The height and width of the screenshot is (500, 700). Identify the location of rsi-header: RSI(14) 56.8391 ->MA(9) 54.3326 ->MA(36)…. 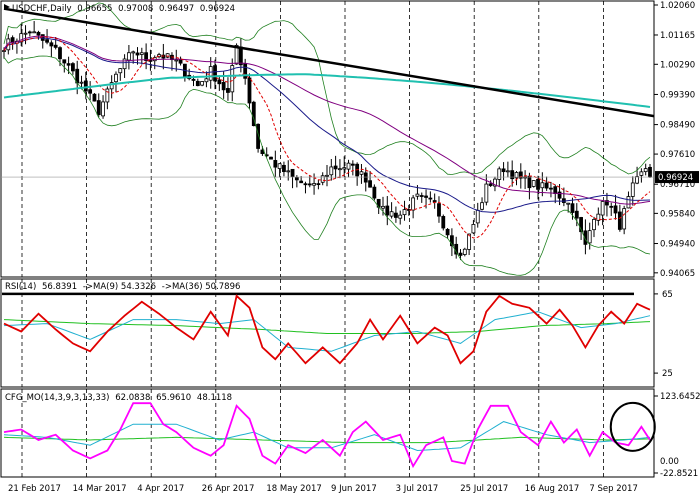
(122, 287).